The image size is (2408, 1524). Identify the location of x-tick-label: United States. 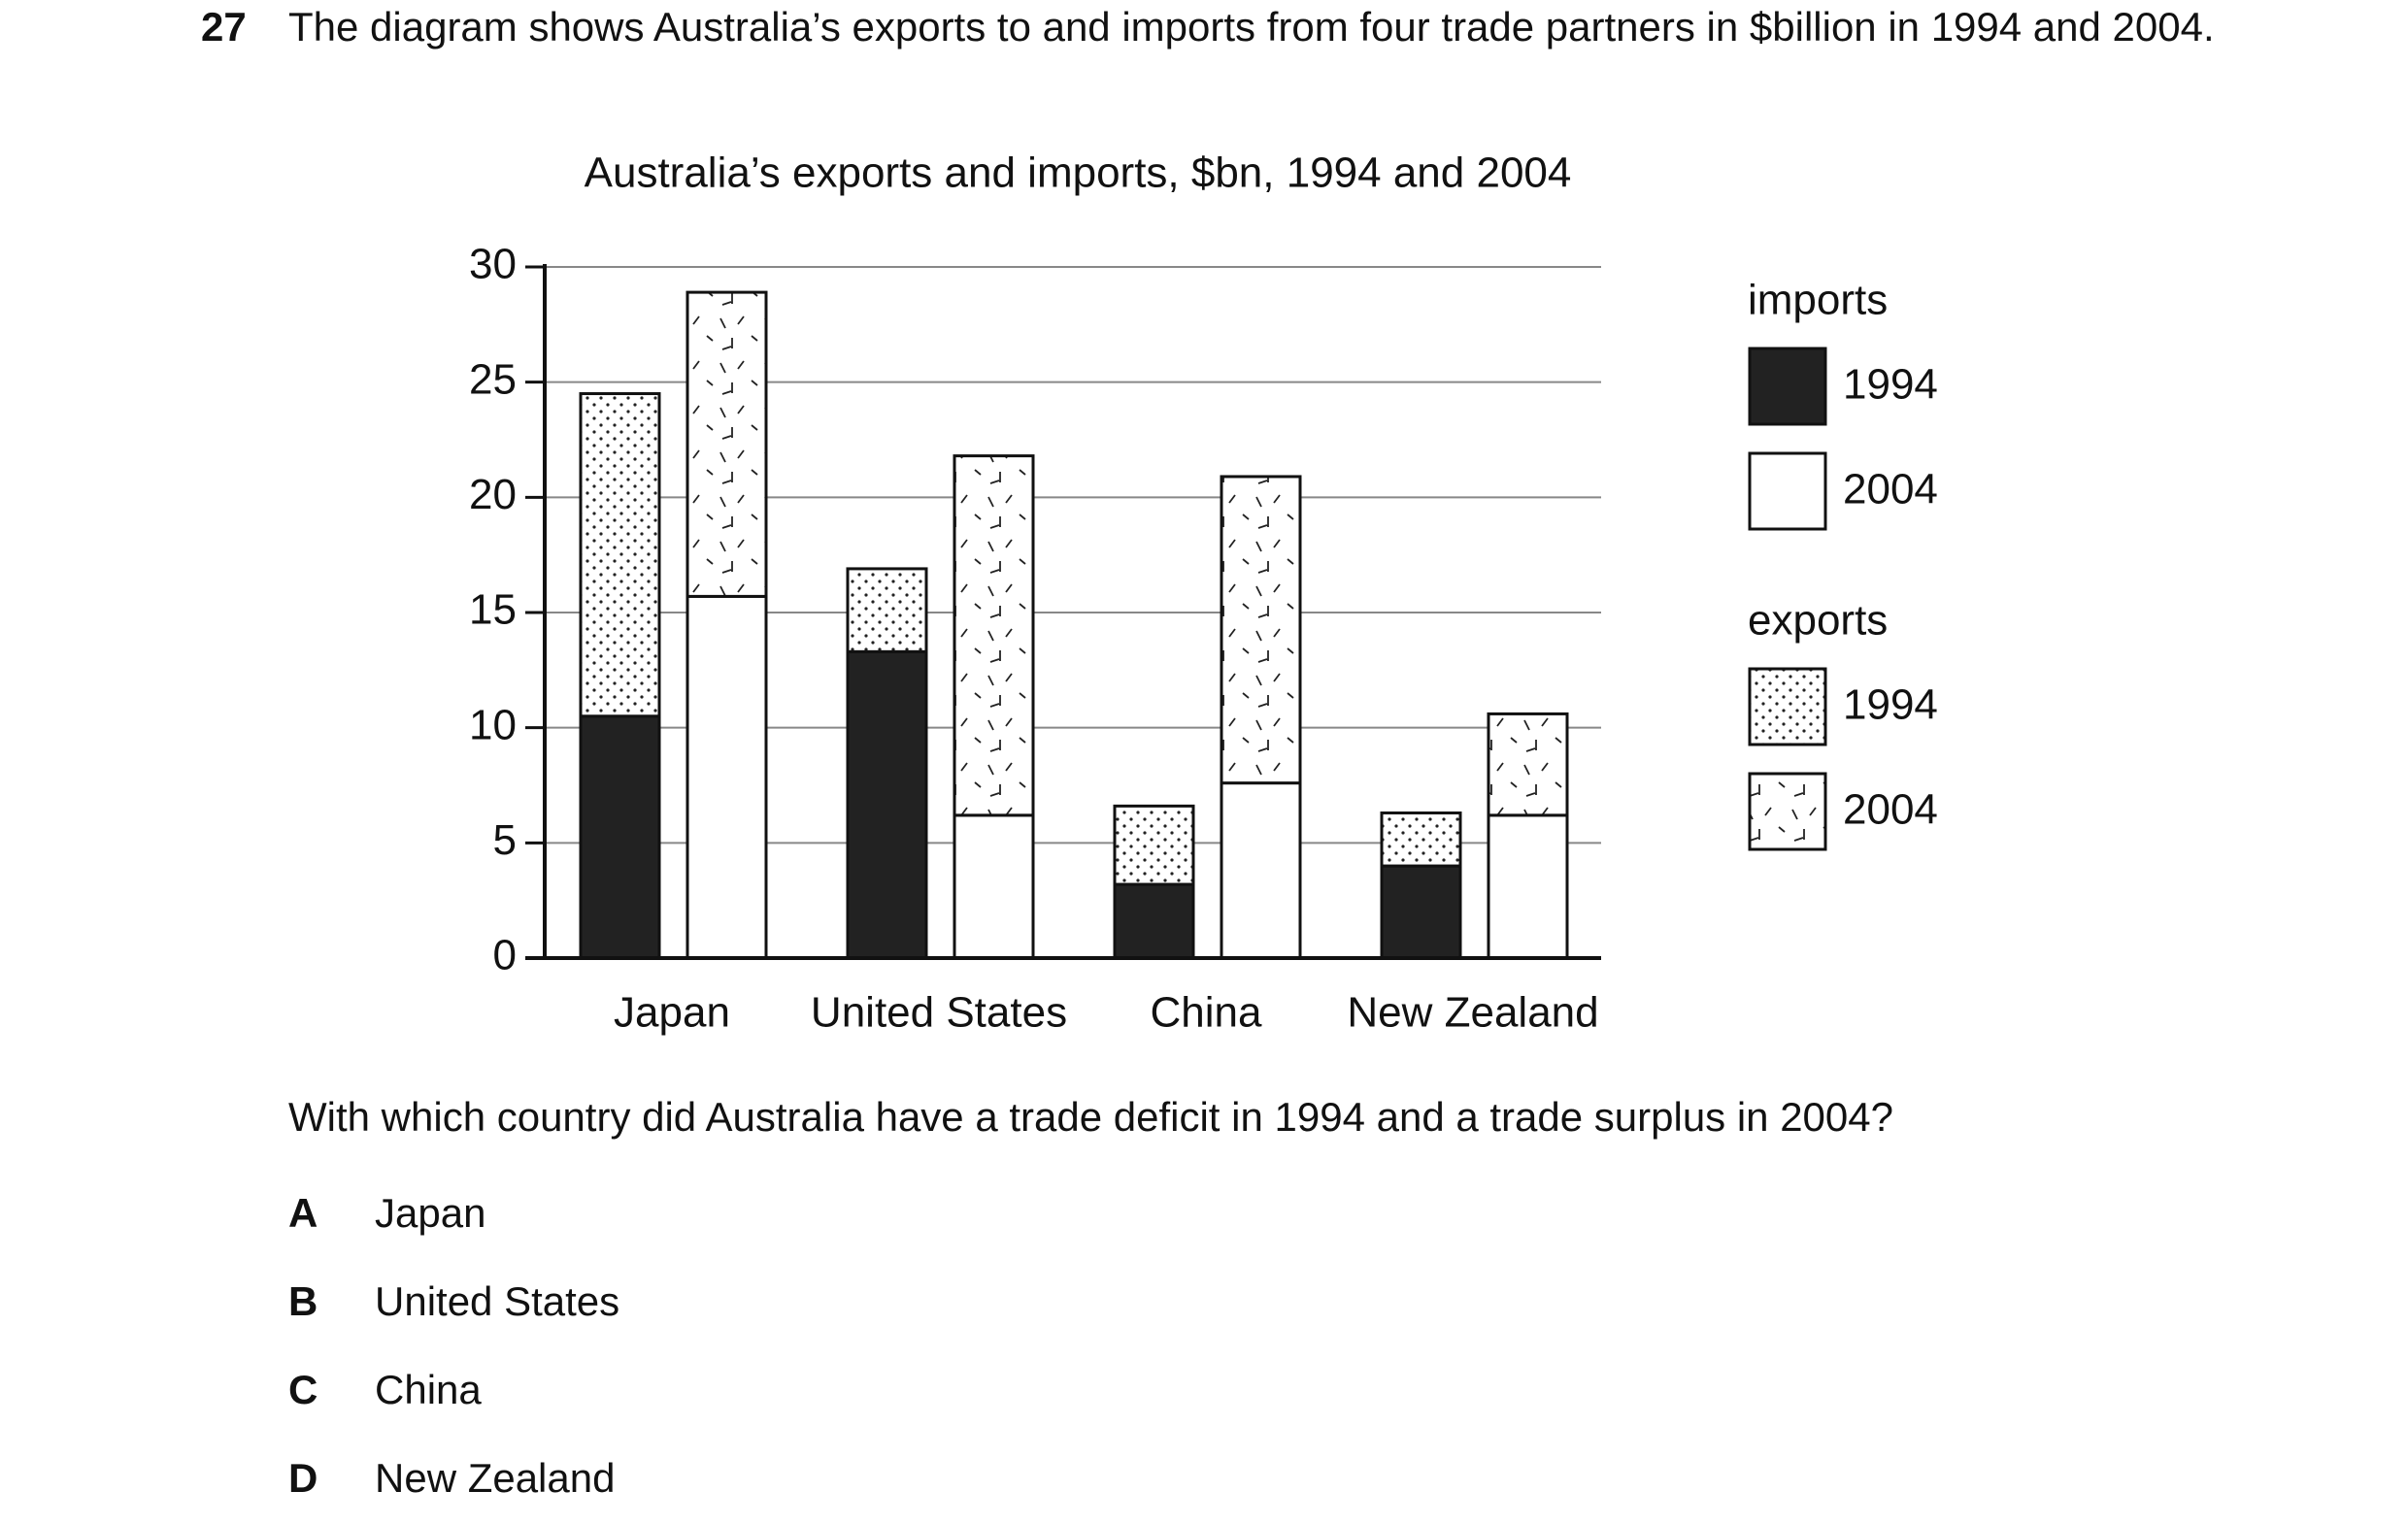
(939, 1013).